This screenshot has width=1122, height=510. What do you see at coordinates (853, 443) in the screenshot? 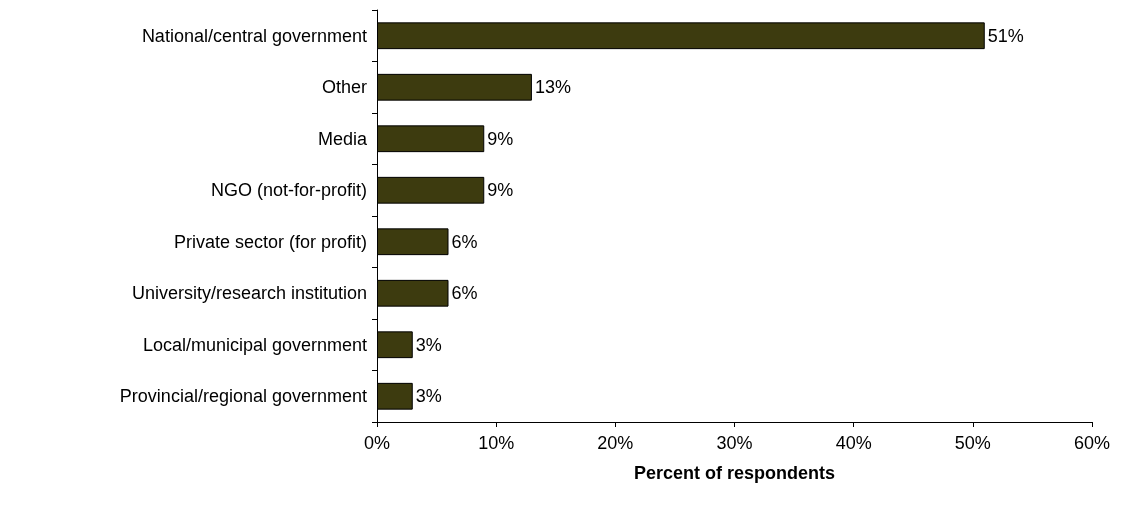
I see `x-tick-label: 40%` at bounding box center [853, 443].